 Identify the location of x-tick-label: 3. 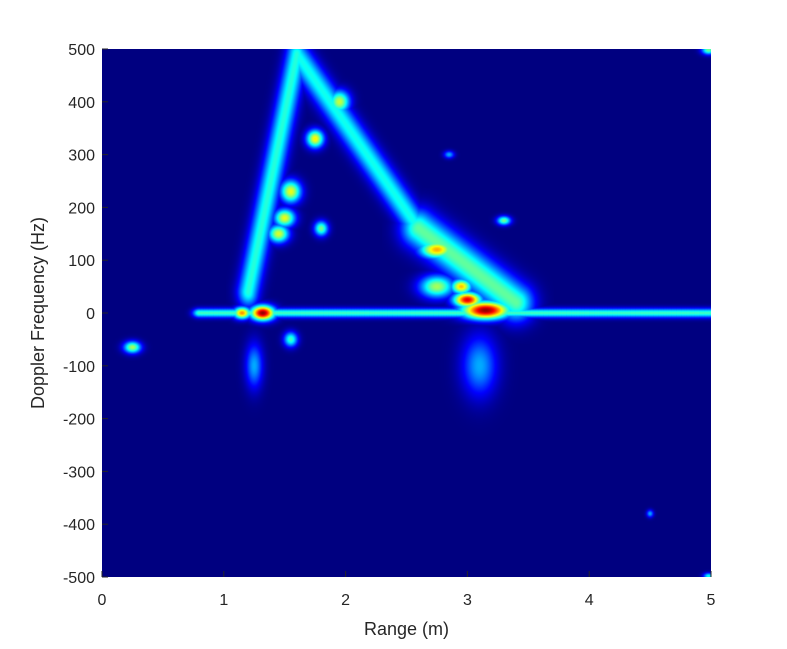
(467, 600).